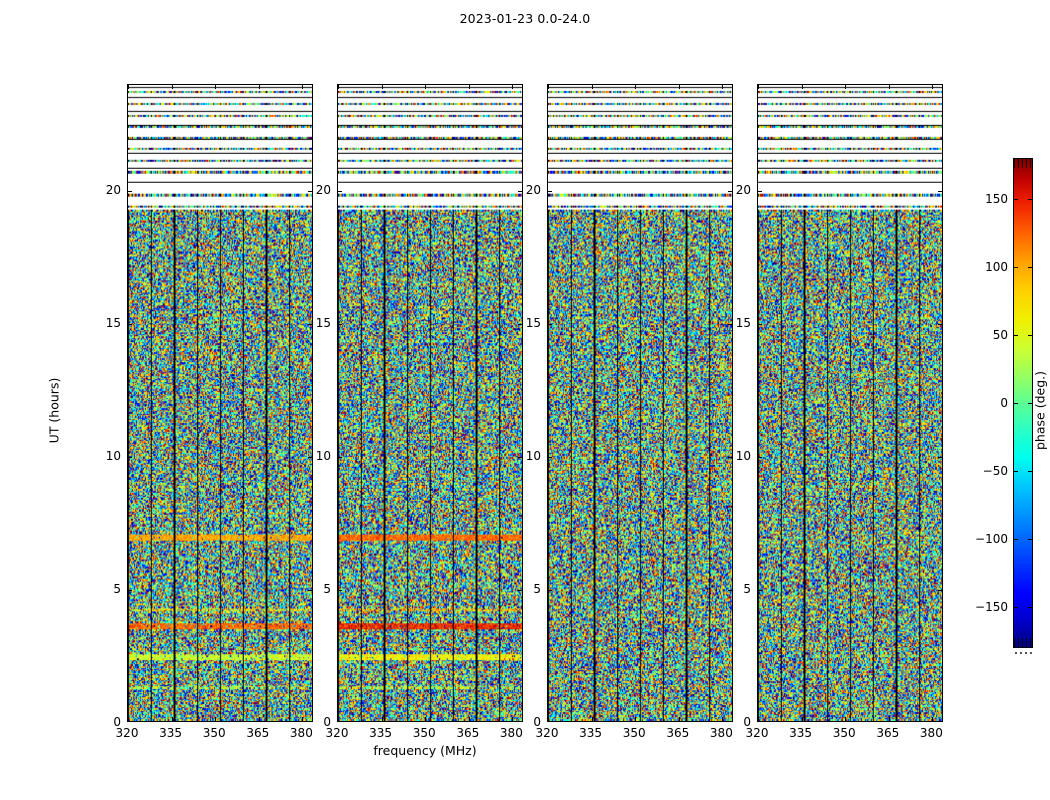 The image size is (1050, 800). What do you see at coordinates (1040, 410) in the screenshot?
I see `colorbar-label: phase (deg.)` at bounding box center [1040, 410].